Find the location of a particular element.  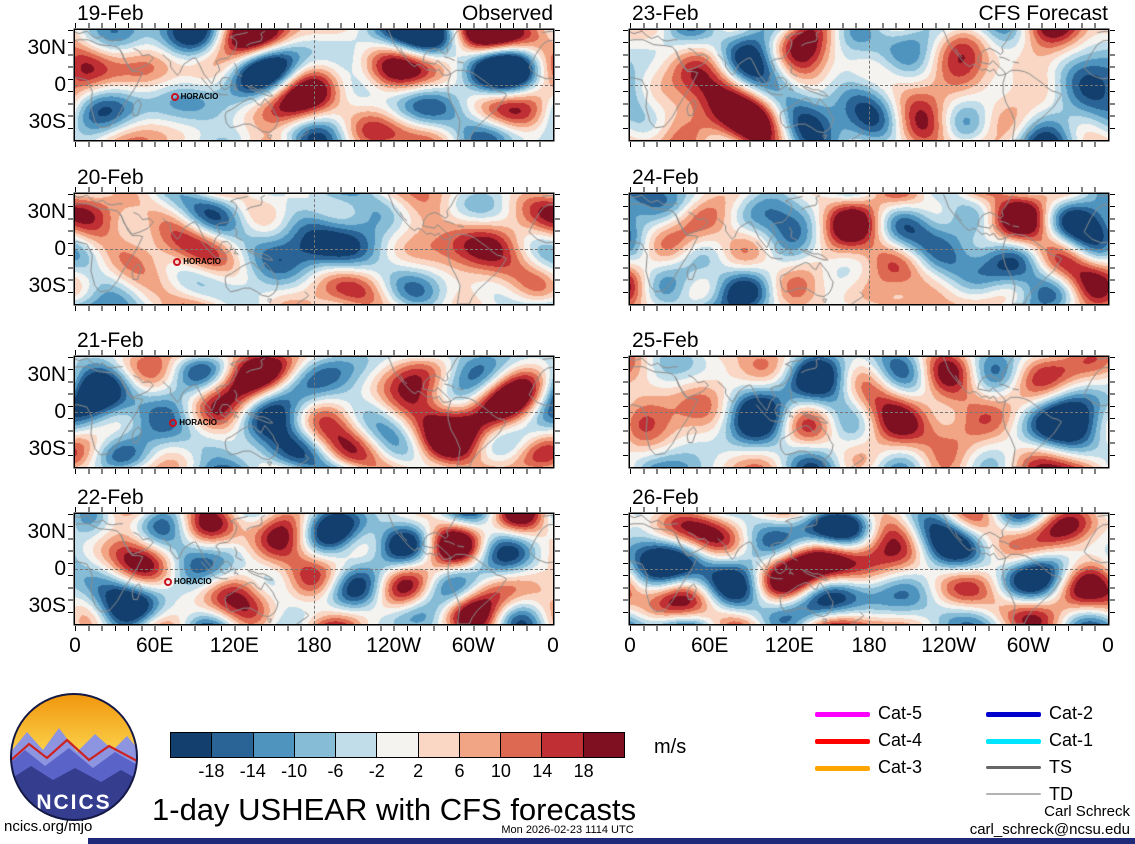

author-name: Carl Schreck is located at coordinates (1087, 811).